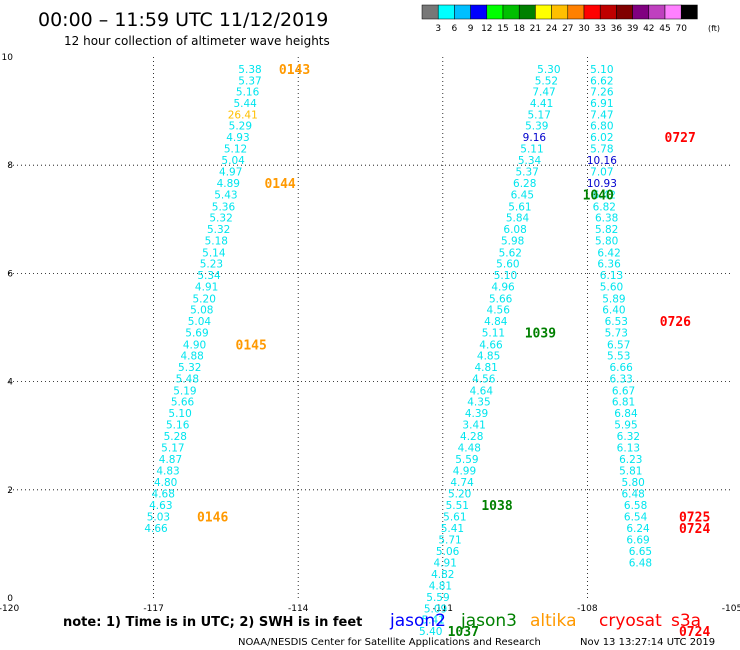 The width and height of the screenshot is (740, 650). Describe the element at coordinates (518, 219) in the screenshot. I see `swh-value-jason3: 5.84` at that location.